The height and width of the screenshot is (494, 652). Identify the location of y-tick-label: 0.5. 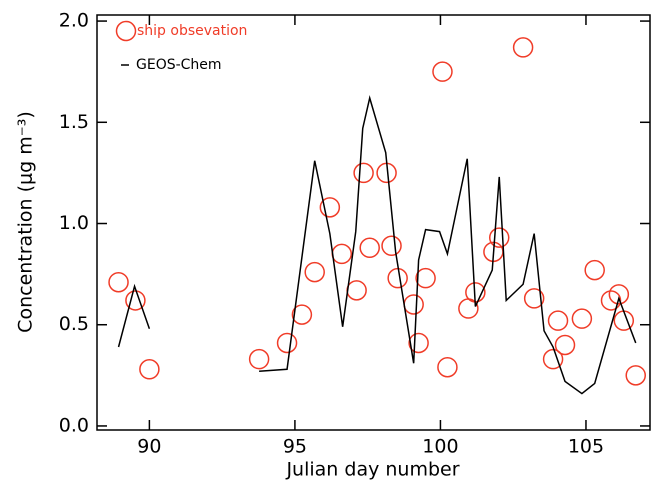
(74, 324).